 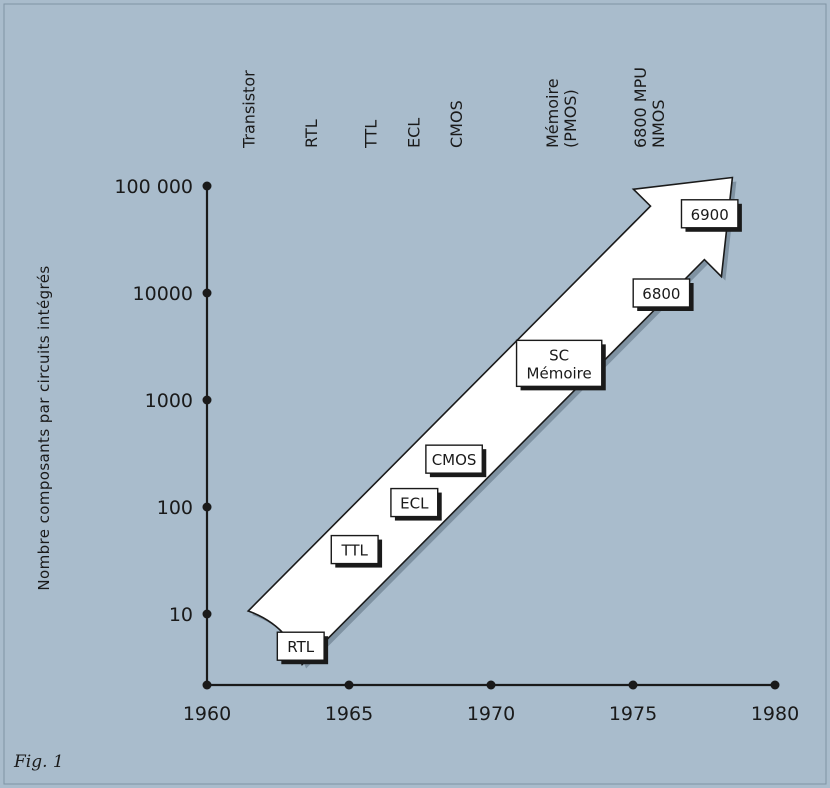 What do you see at coordinates (181, 615) in the screenshot?
I see `y-tick-label: 10` at bounding box center [181, 615].